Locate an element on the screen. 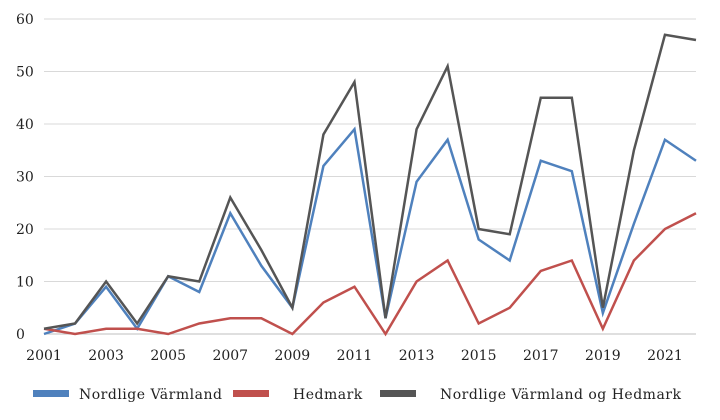 The width and height of the screenshot is (720, 420). x-tick-label: 2013 is located at coordinates (417, 356).